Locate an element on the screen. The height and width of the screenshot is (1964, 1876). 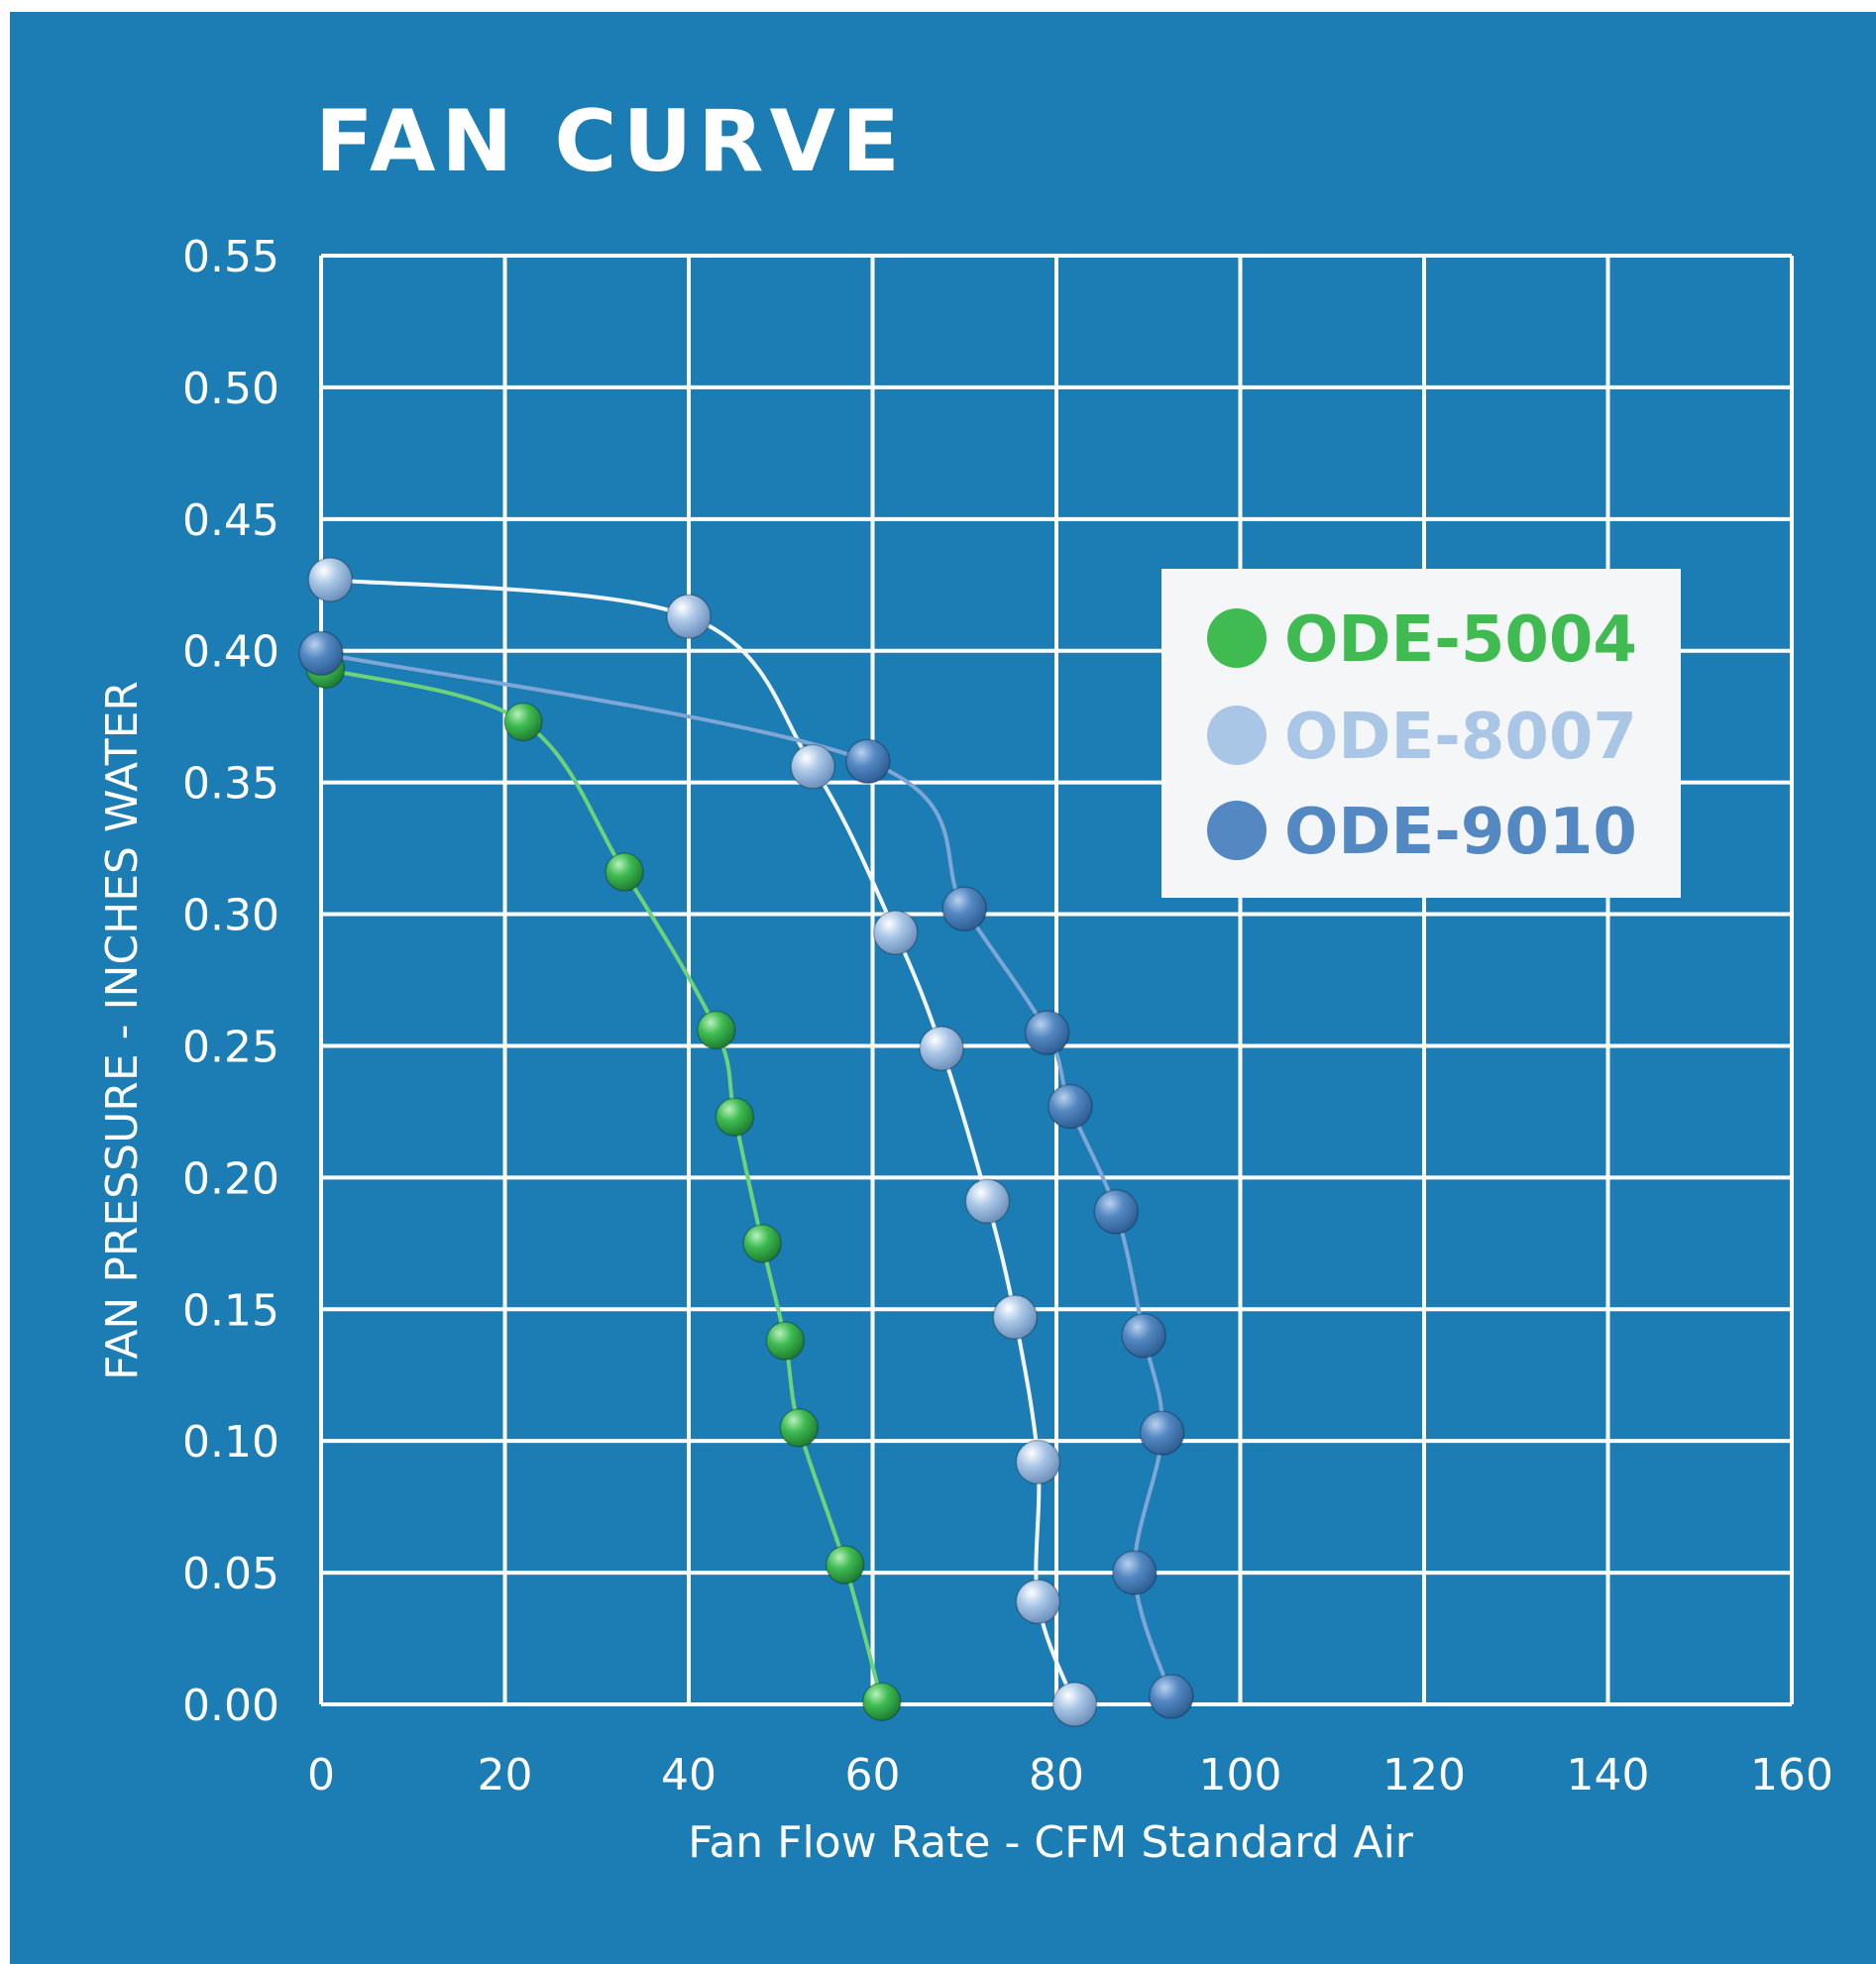
x-tick-label: 20 is located at coordinates (505, 1775).